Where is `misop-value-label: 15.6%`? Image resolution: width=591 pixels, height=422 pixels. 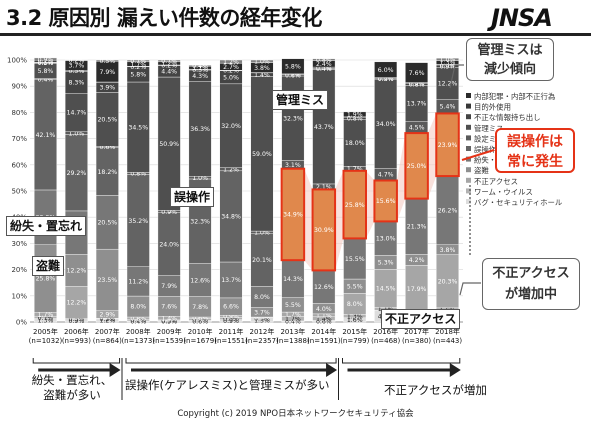 misop-value-label: 15.6% is located at coordinates (386, 201).